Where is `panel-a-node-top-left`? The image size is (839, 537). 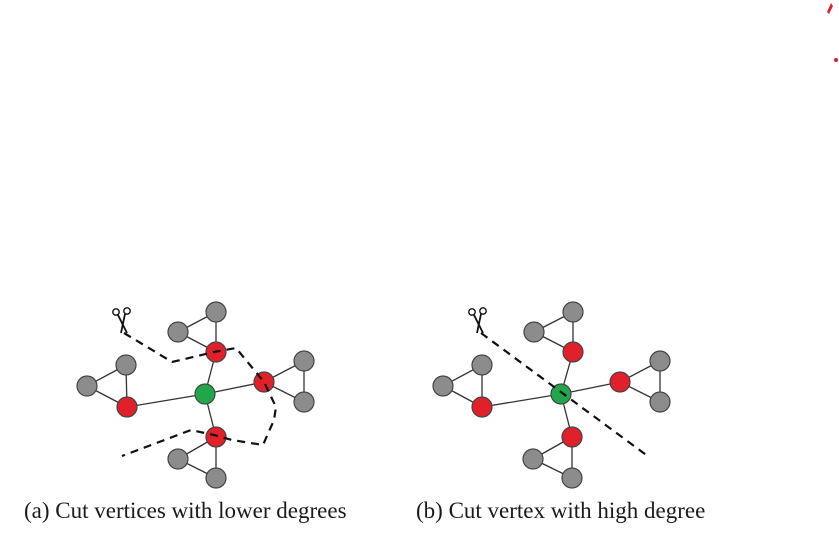
panel-a-node-top-left is located at coordinates (178, 332).